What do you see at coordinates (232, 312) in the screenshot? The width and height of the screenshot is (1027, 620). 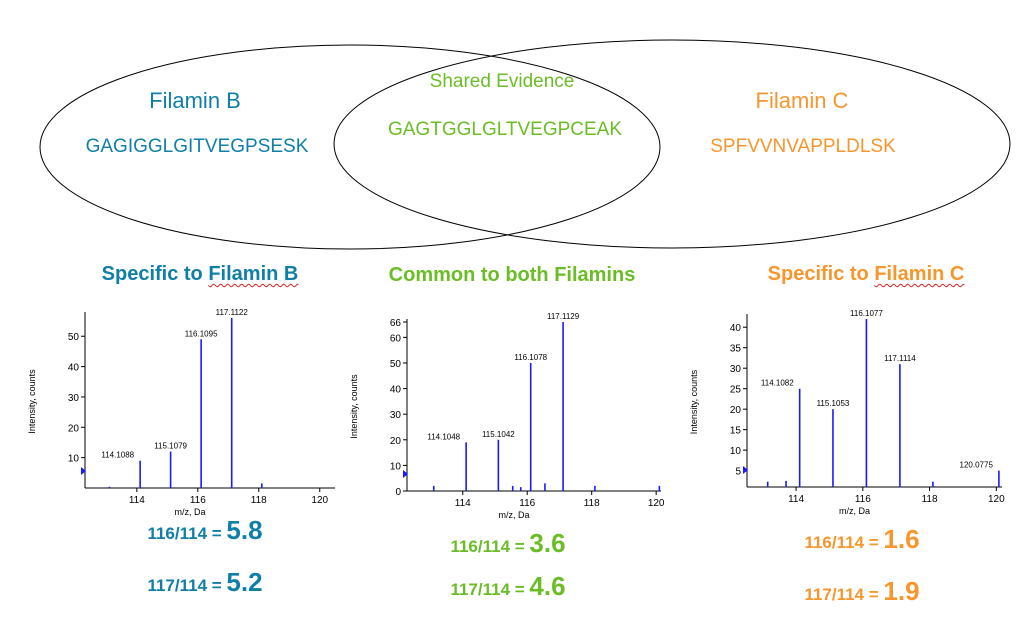 I see `peak-label: 117.1122` at bounding box center [232, 312].